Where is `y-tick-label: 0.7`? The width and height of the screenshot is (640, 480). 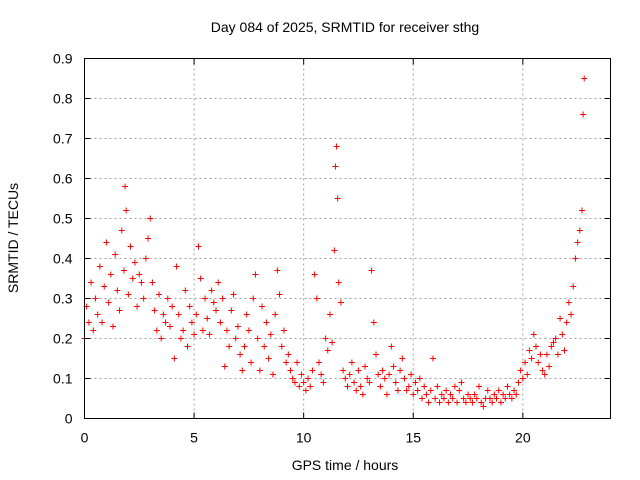
y-tick-label: 0.7 is located at coordinates (63, 139).